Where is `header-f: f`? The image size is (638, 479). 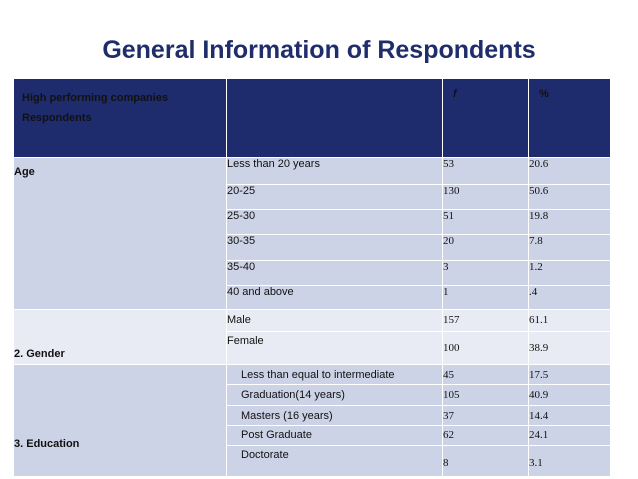
header-f: f is located at coordinates (485, 118).